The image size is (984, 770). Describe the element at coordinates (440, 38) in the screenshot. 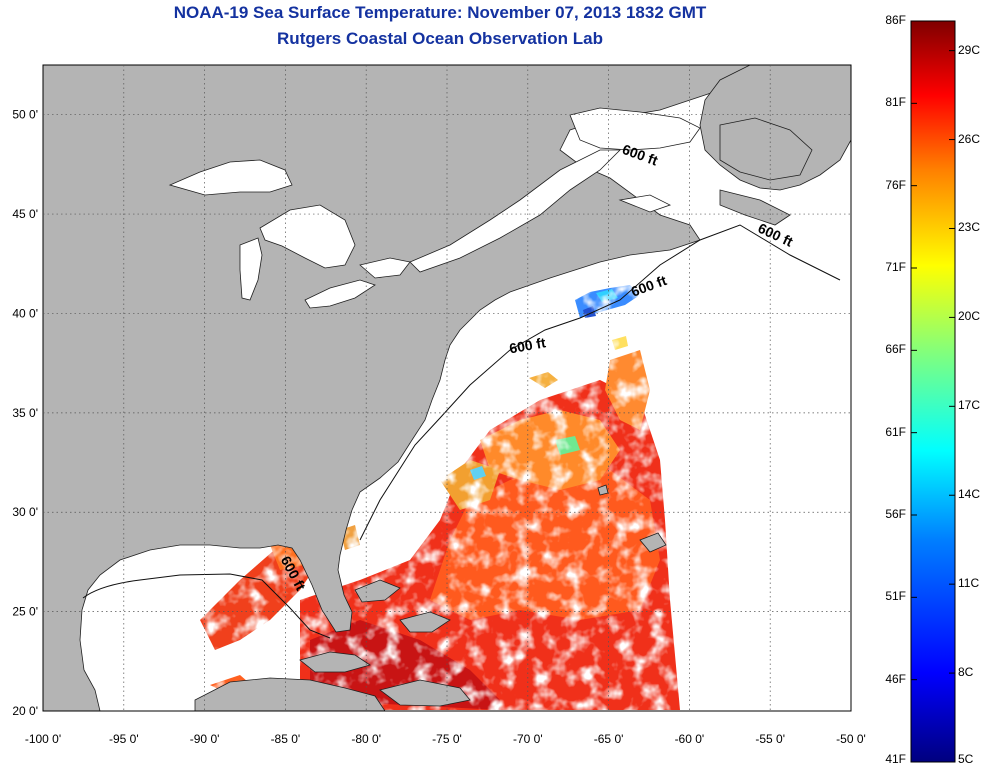

I see `map-subtitle: Rutgers Coastal Ocean Observation Lab` at that location.